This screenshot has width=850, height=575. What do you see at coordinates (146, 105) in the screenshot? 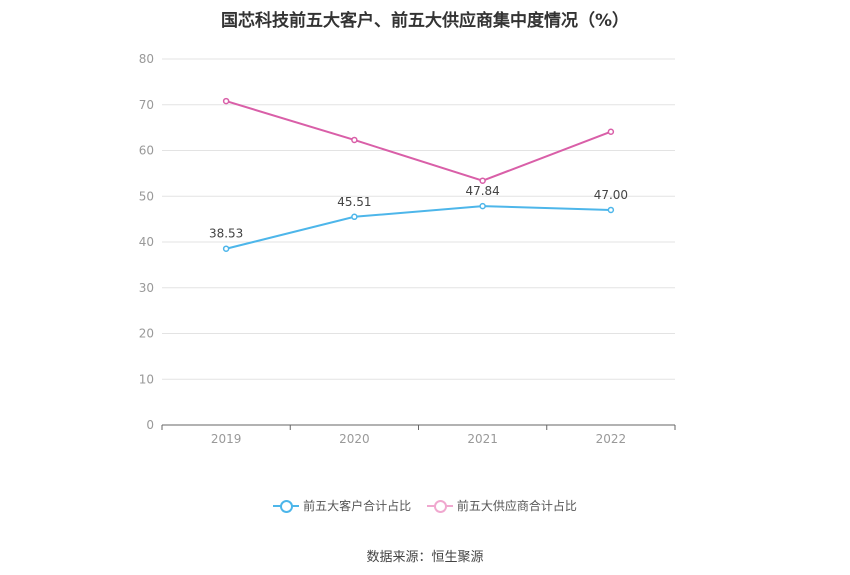
I see `y-tick-label: 70` at bounding box center [146, 105].